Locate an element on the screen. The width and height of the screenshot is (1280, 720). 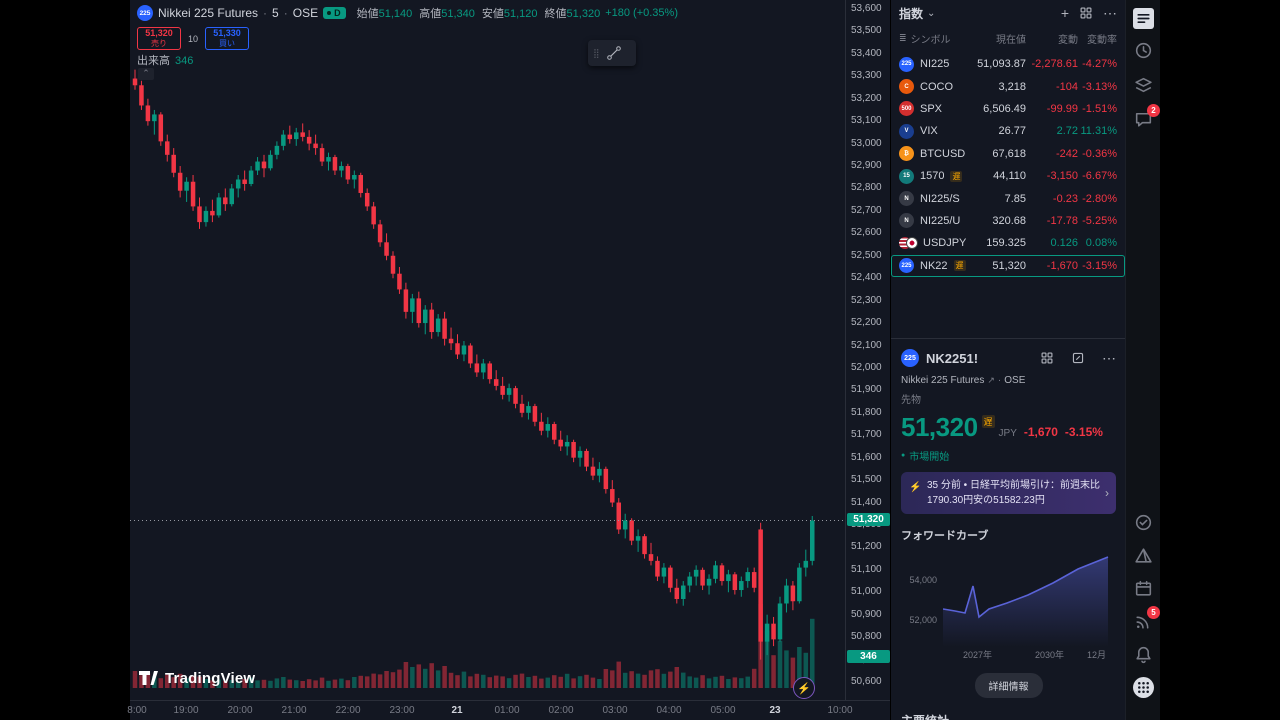
add-symbol-button: + is located at coordinates (1064, 13).